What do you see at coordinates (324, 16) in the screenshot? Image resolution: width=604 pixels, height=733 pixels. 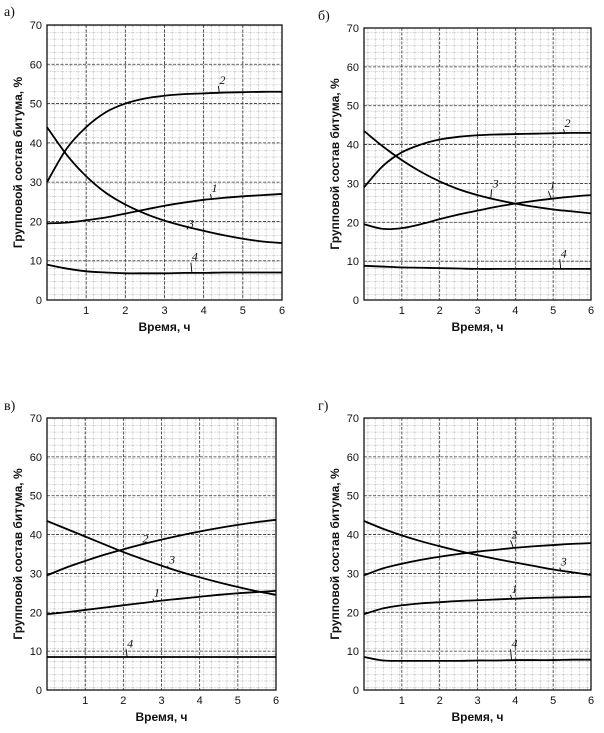 I see `panel-label: б)` at bounding box center [324, 16].